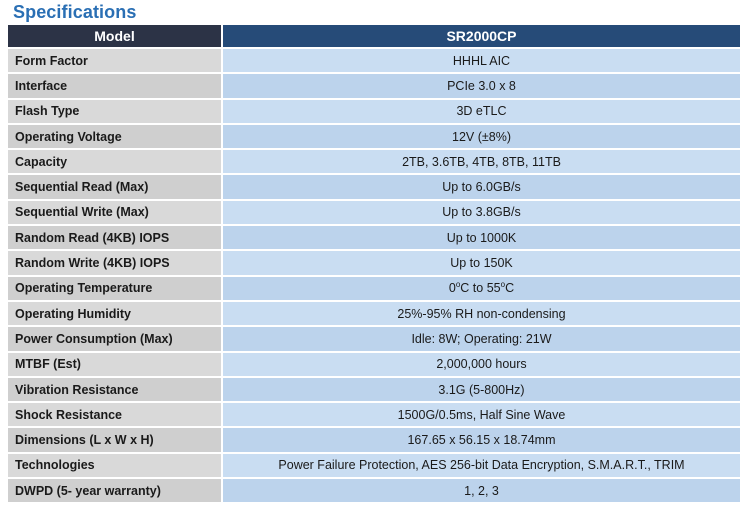 The image size is (750, 519). I want to click on table-row: Vibration Resistance 3.1G (5-800Hz), so click(375, 390).